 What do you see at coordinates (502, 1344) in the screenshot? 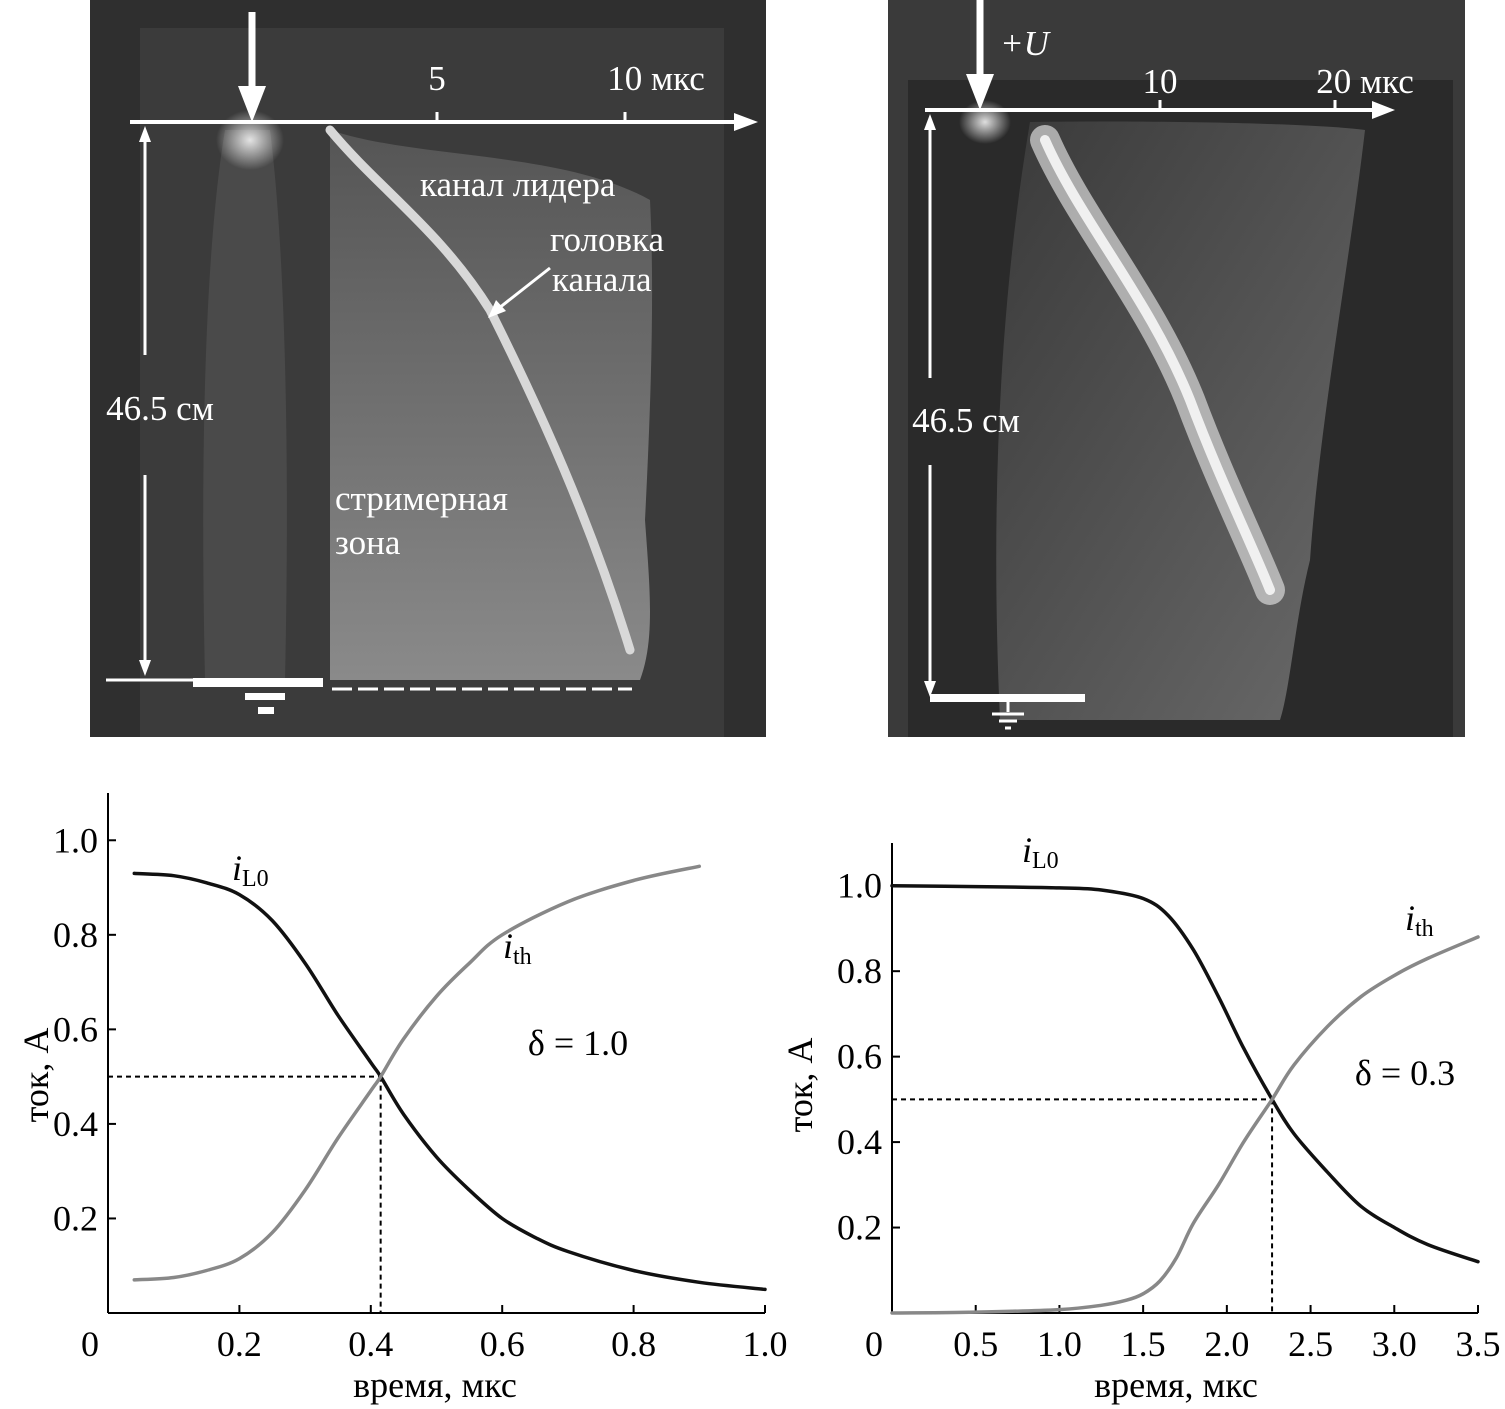
I see `x-tick-label: 0.6` at bounding box center [502, 1344].